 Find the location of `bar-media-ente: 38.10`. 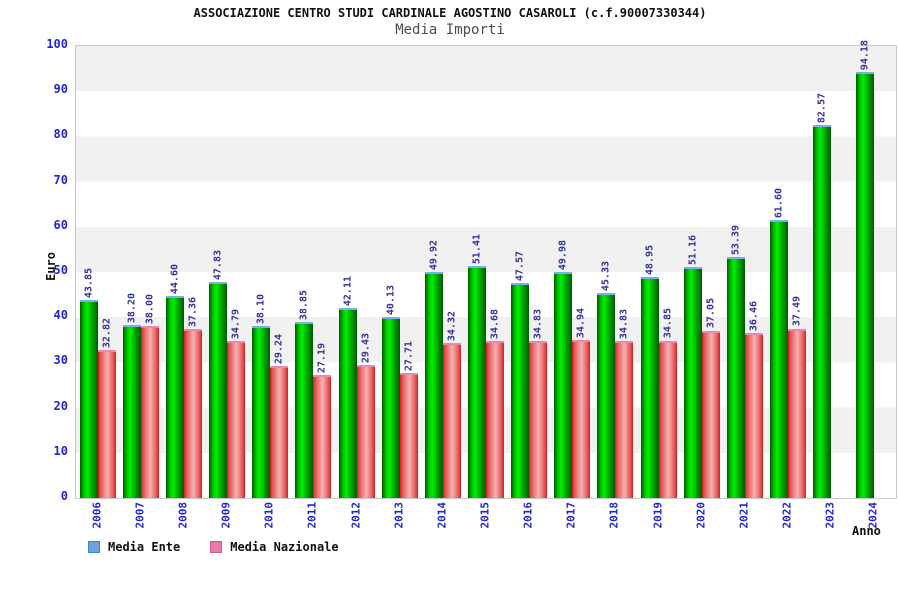

bar-media-ente: 38.10 is located at coordinates (261, 396).